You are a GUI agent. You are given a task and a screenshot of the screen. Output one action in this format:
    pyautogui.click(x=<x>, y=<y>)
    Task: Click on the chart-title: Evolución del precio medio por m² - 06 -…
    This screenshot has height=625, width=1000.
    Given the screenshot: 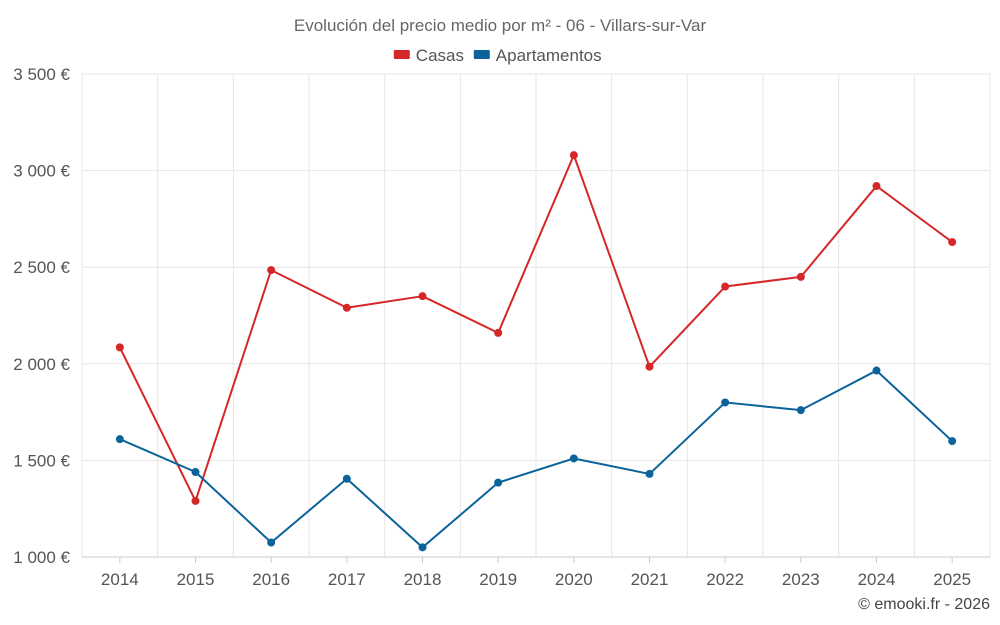 What is the action you would take?
    pyautogui.click(x=500, y=25)
    